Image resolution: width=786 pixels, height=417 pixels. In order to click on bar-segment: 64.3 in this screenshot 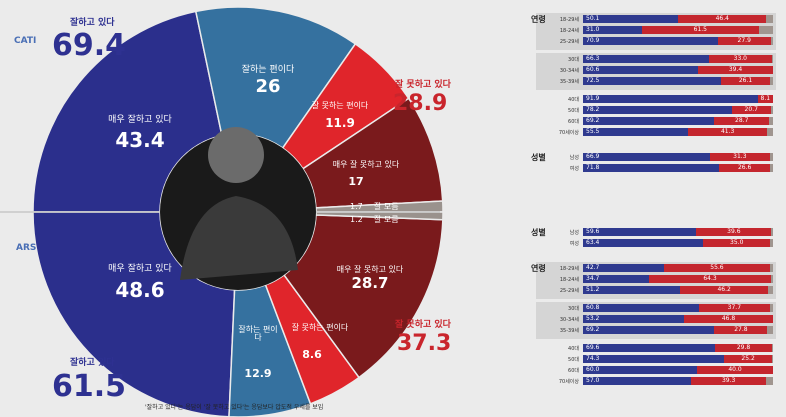, I will do `click(710, 279)`.